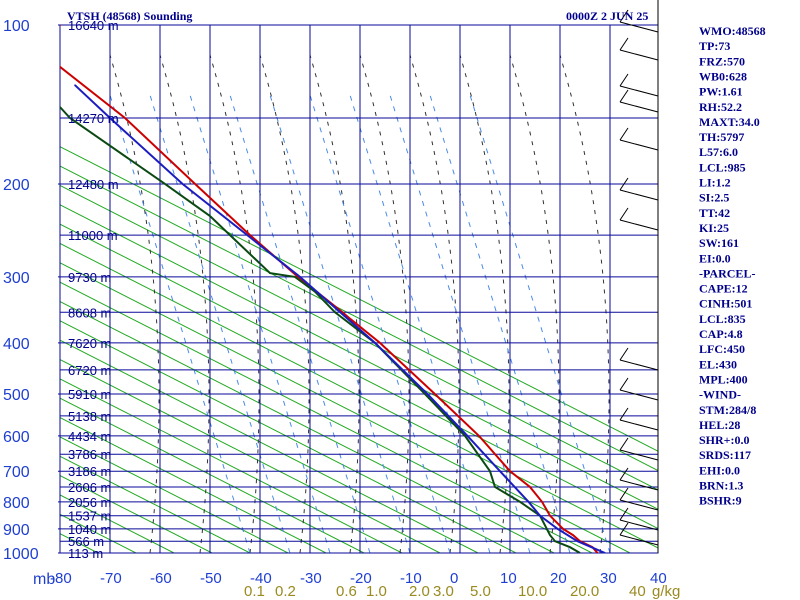 The width and height of the screenshot is (800, 600). What do you see at coordinates (89, 370) in the screenshot?
I see `height-label: 6720 m` at bounding box center [89, 370].